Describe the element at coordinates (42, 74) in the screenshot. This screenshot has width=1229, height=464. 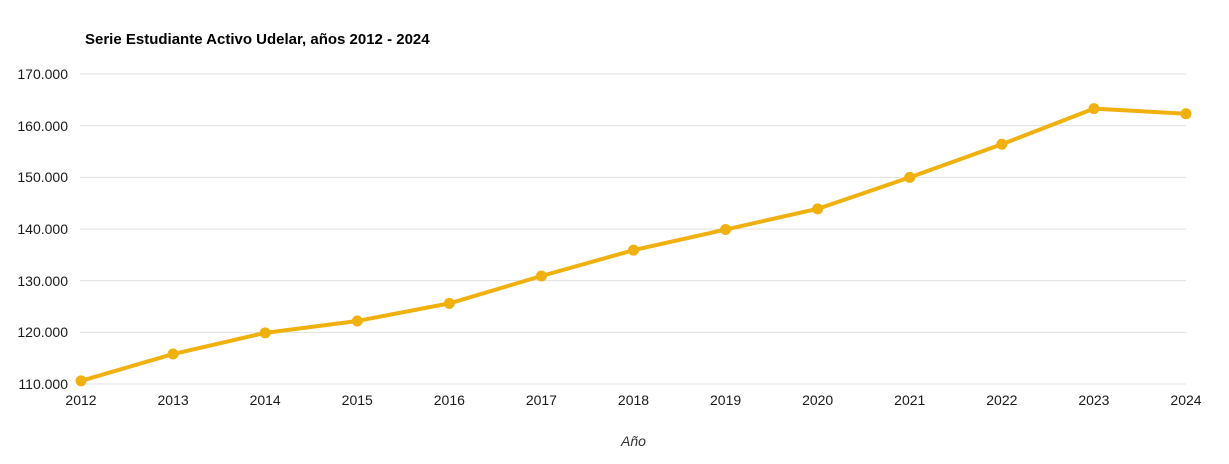
I see `y-tick-label: 170.000` at that location.